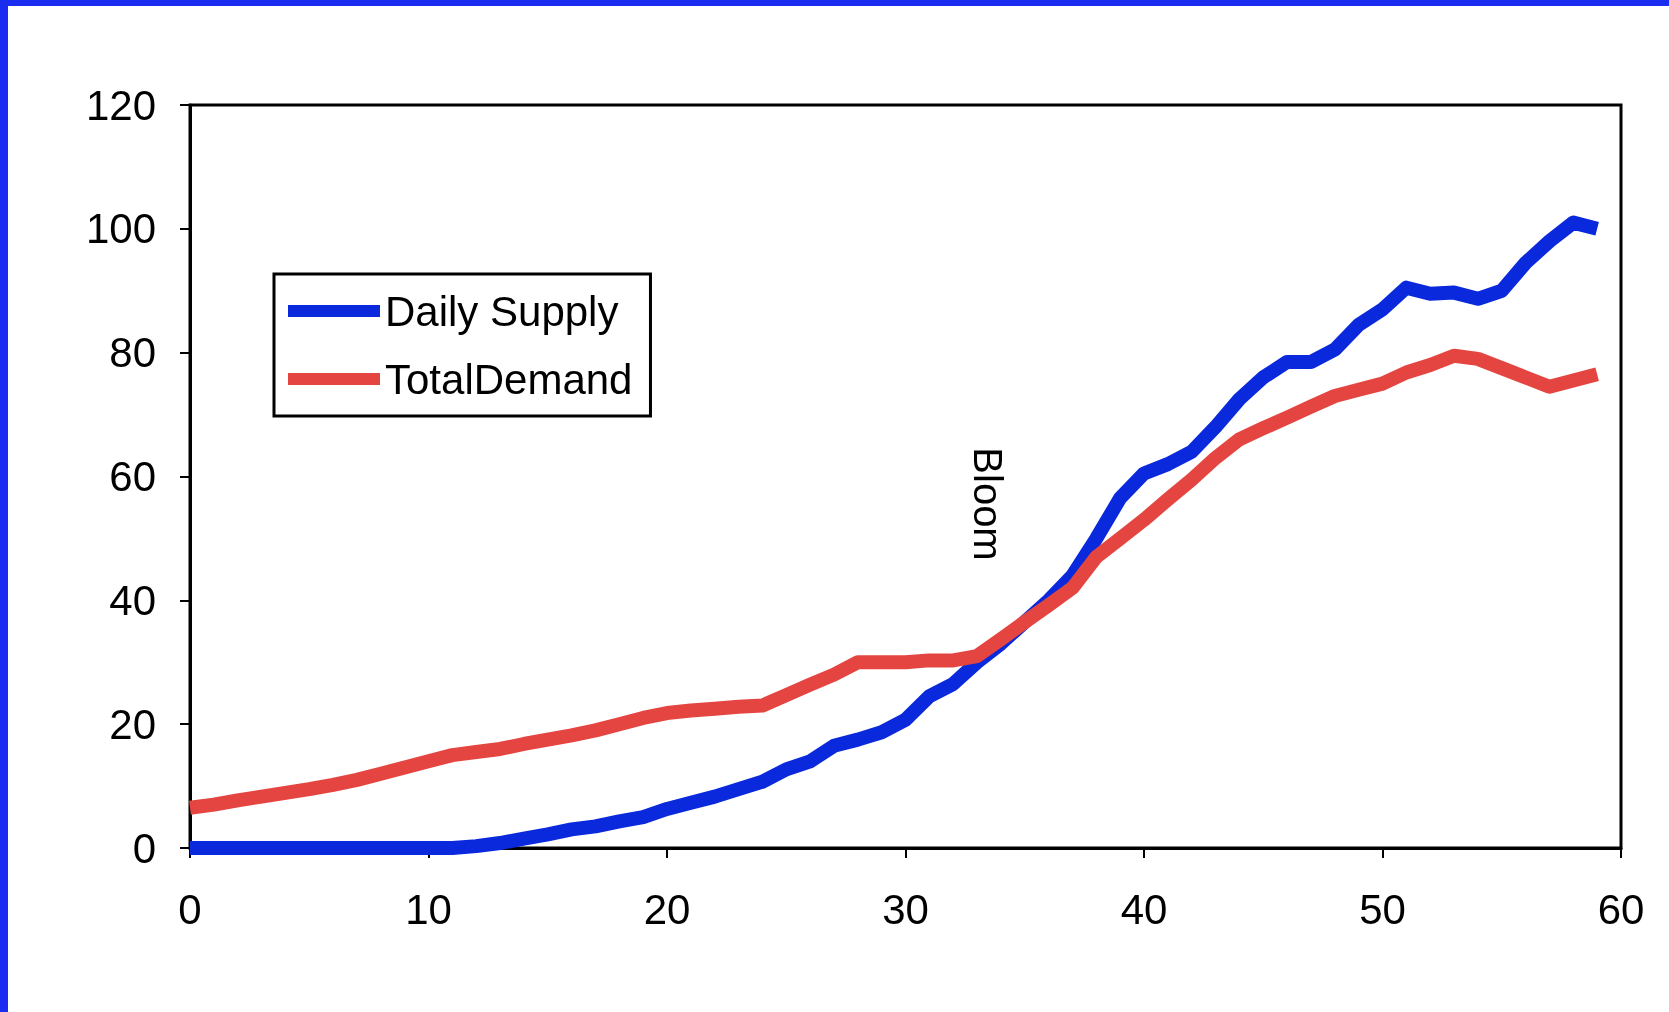  What do you see at coordinates (132, 476) in the screenshot?
I see `y-tick-label: 60` at bounding box center [132, 476].